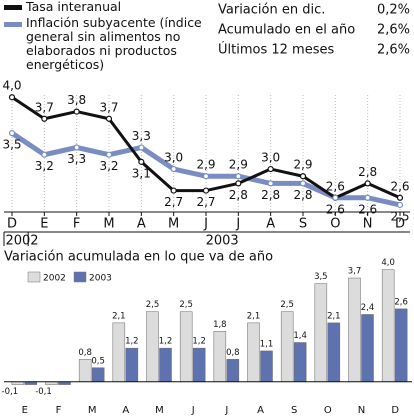 This screenshot has height=419, width=414. I want to click on value-label: 3,0, so click(173, 158).